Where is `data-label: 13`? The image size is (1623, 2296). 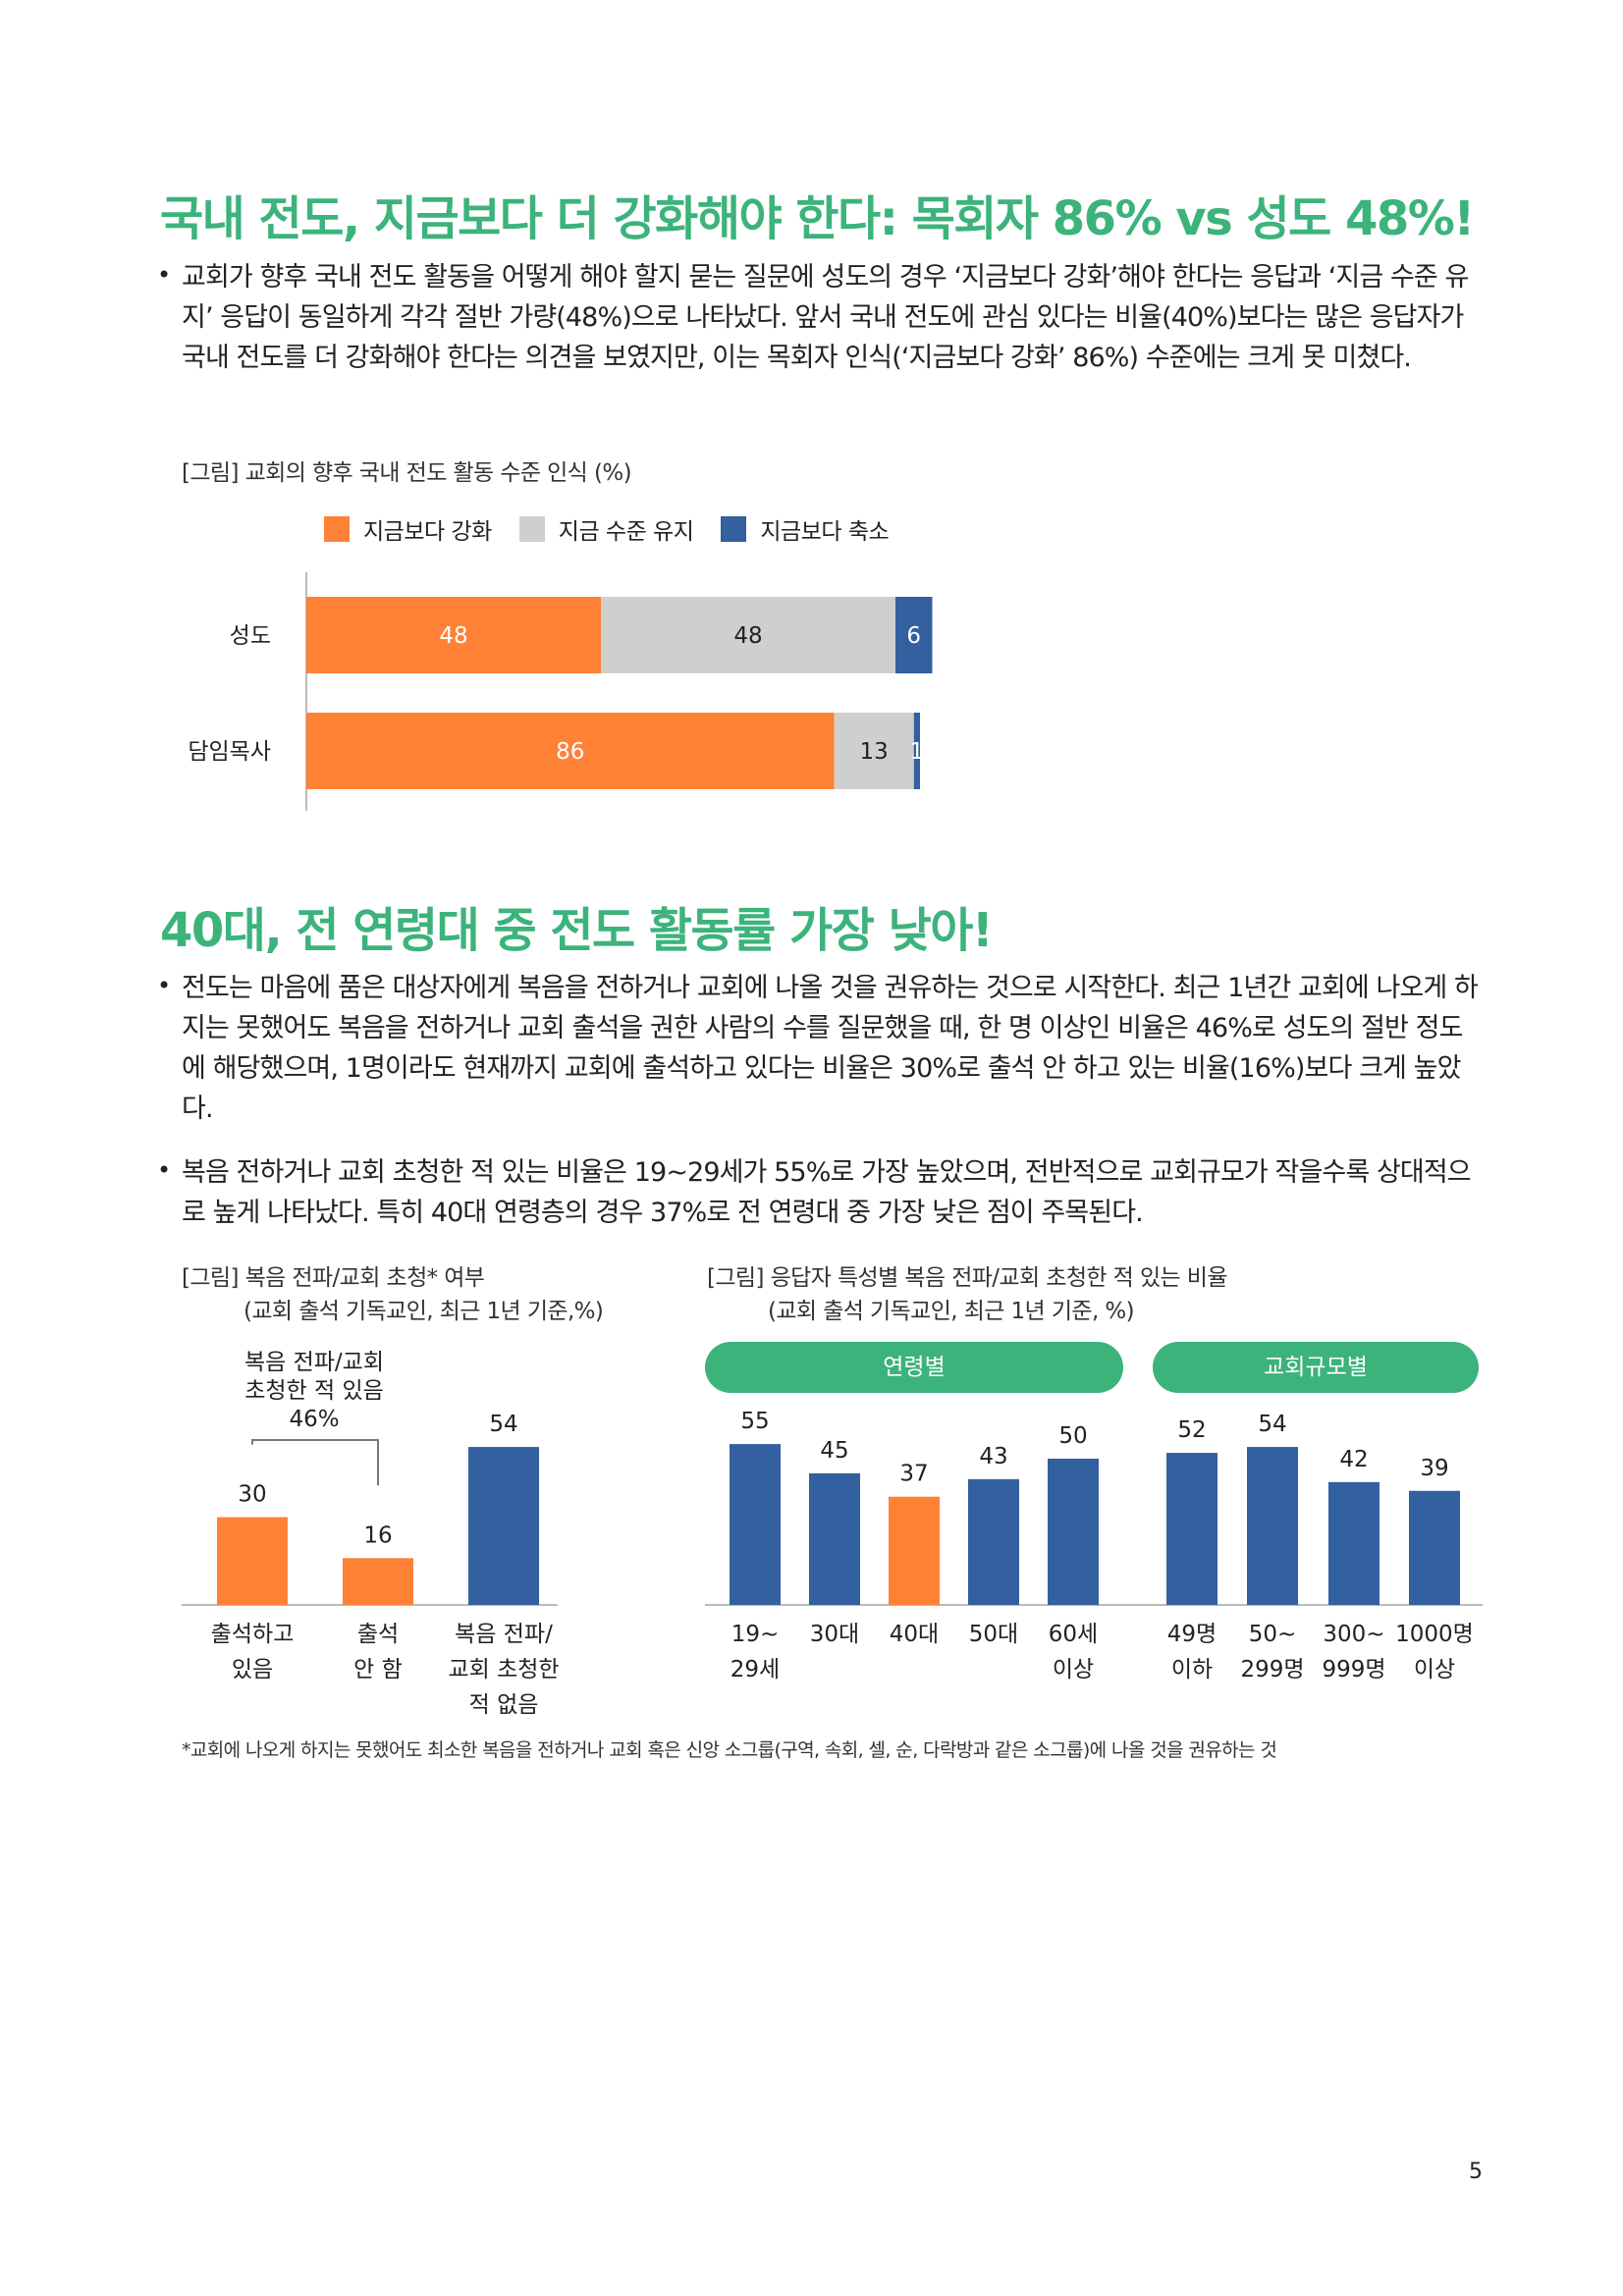
data-label: 13 is located at coordinates (873, 752).